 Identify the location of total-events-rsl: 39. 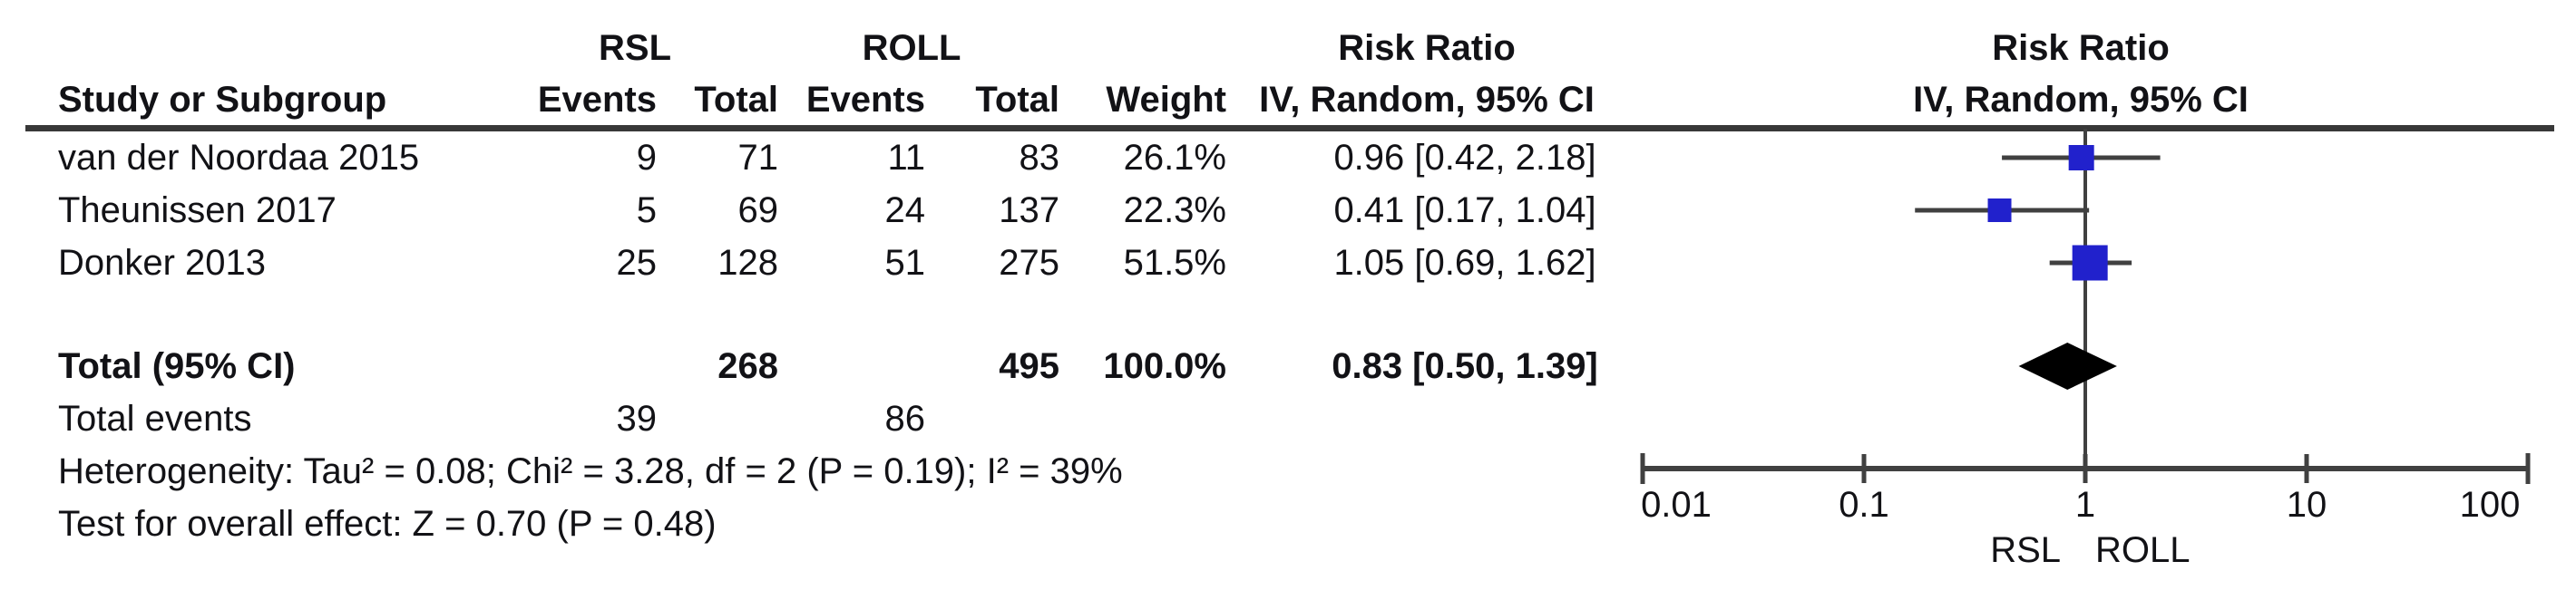
(637, 419).